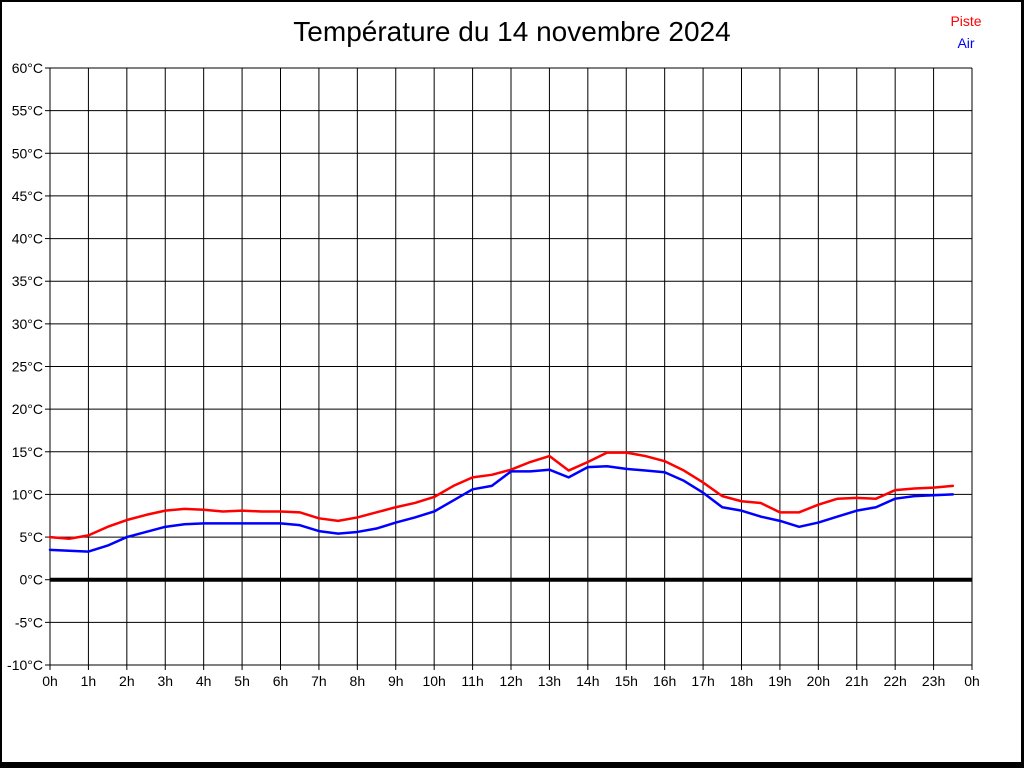 Image resolution: width=1024 pixels, height=768 pixels. I want to click on x-tick-label: 8h, so click(358, 681).